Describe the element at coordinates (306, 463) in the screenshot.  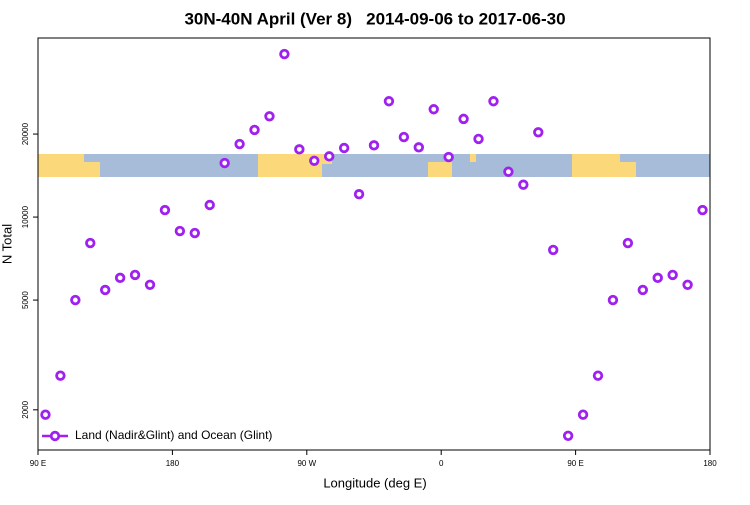
I see `x-tick-label: 90 W` at that location.